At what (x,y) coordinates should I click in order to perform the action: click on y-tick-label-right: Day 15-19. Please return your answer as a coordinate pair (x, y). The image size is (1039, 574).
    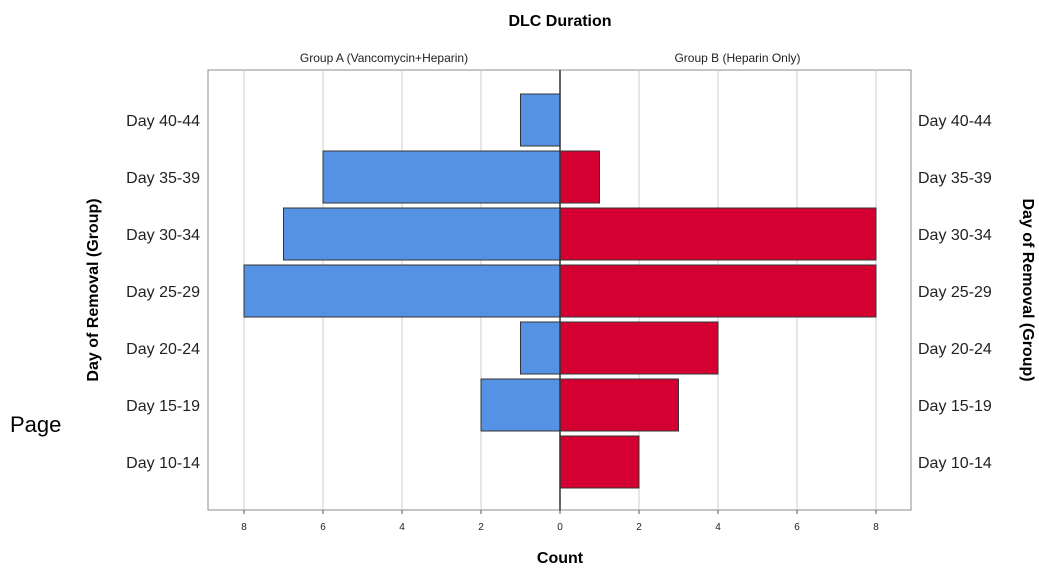
    Looking at the image, I should click on (955, 406).